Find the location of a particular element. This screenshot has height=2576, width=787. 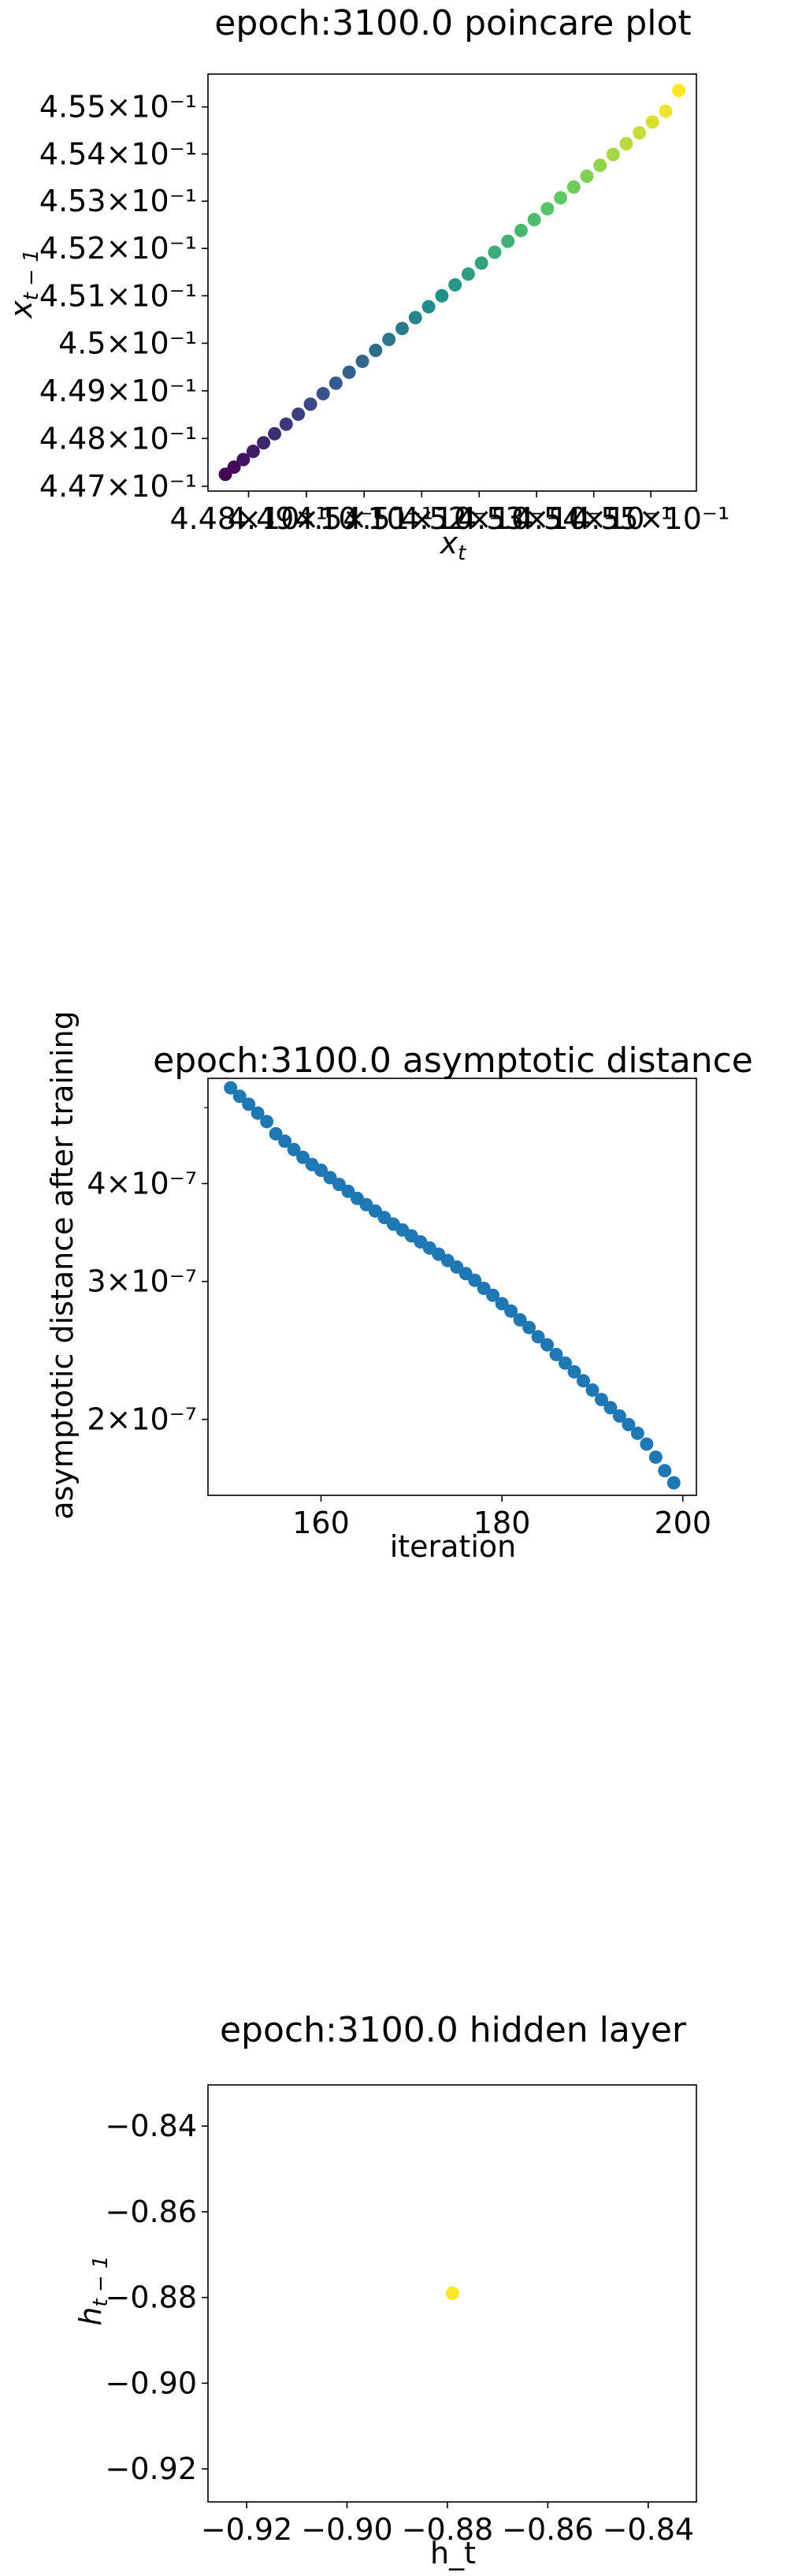

chart2-marks is located at coordinates (452, 1285).